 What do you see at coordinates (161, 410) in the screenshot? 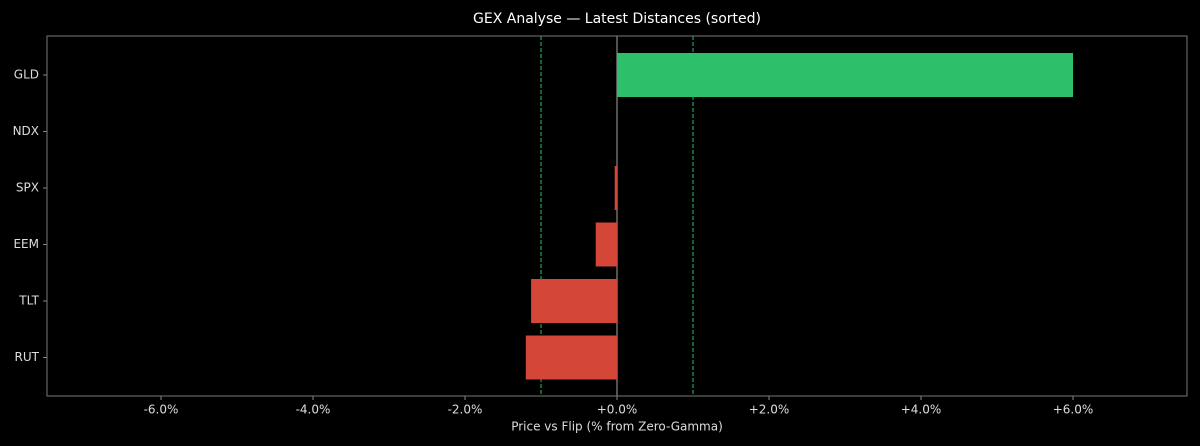
I see `x-tick-label: -6.0%` at bounding box center [161, 410].